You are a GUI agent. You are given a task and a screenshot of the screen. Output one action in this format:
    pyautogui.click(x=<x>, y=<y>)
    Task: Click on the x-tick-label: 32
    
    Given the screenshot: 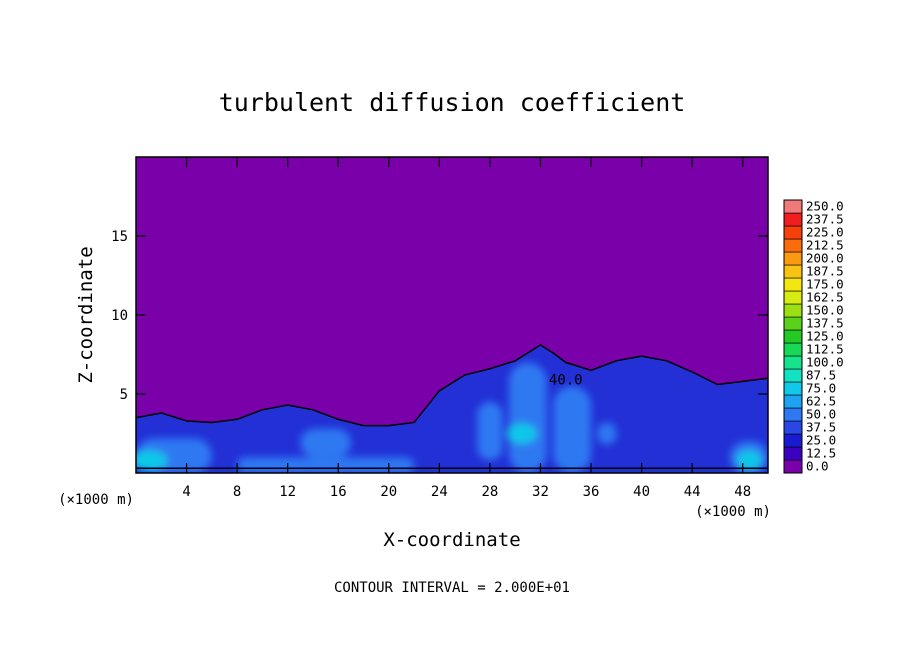 What is the action you would take?
    pyautogui.click(x=540, y=492)
    